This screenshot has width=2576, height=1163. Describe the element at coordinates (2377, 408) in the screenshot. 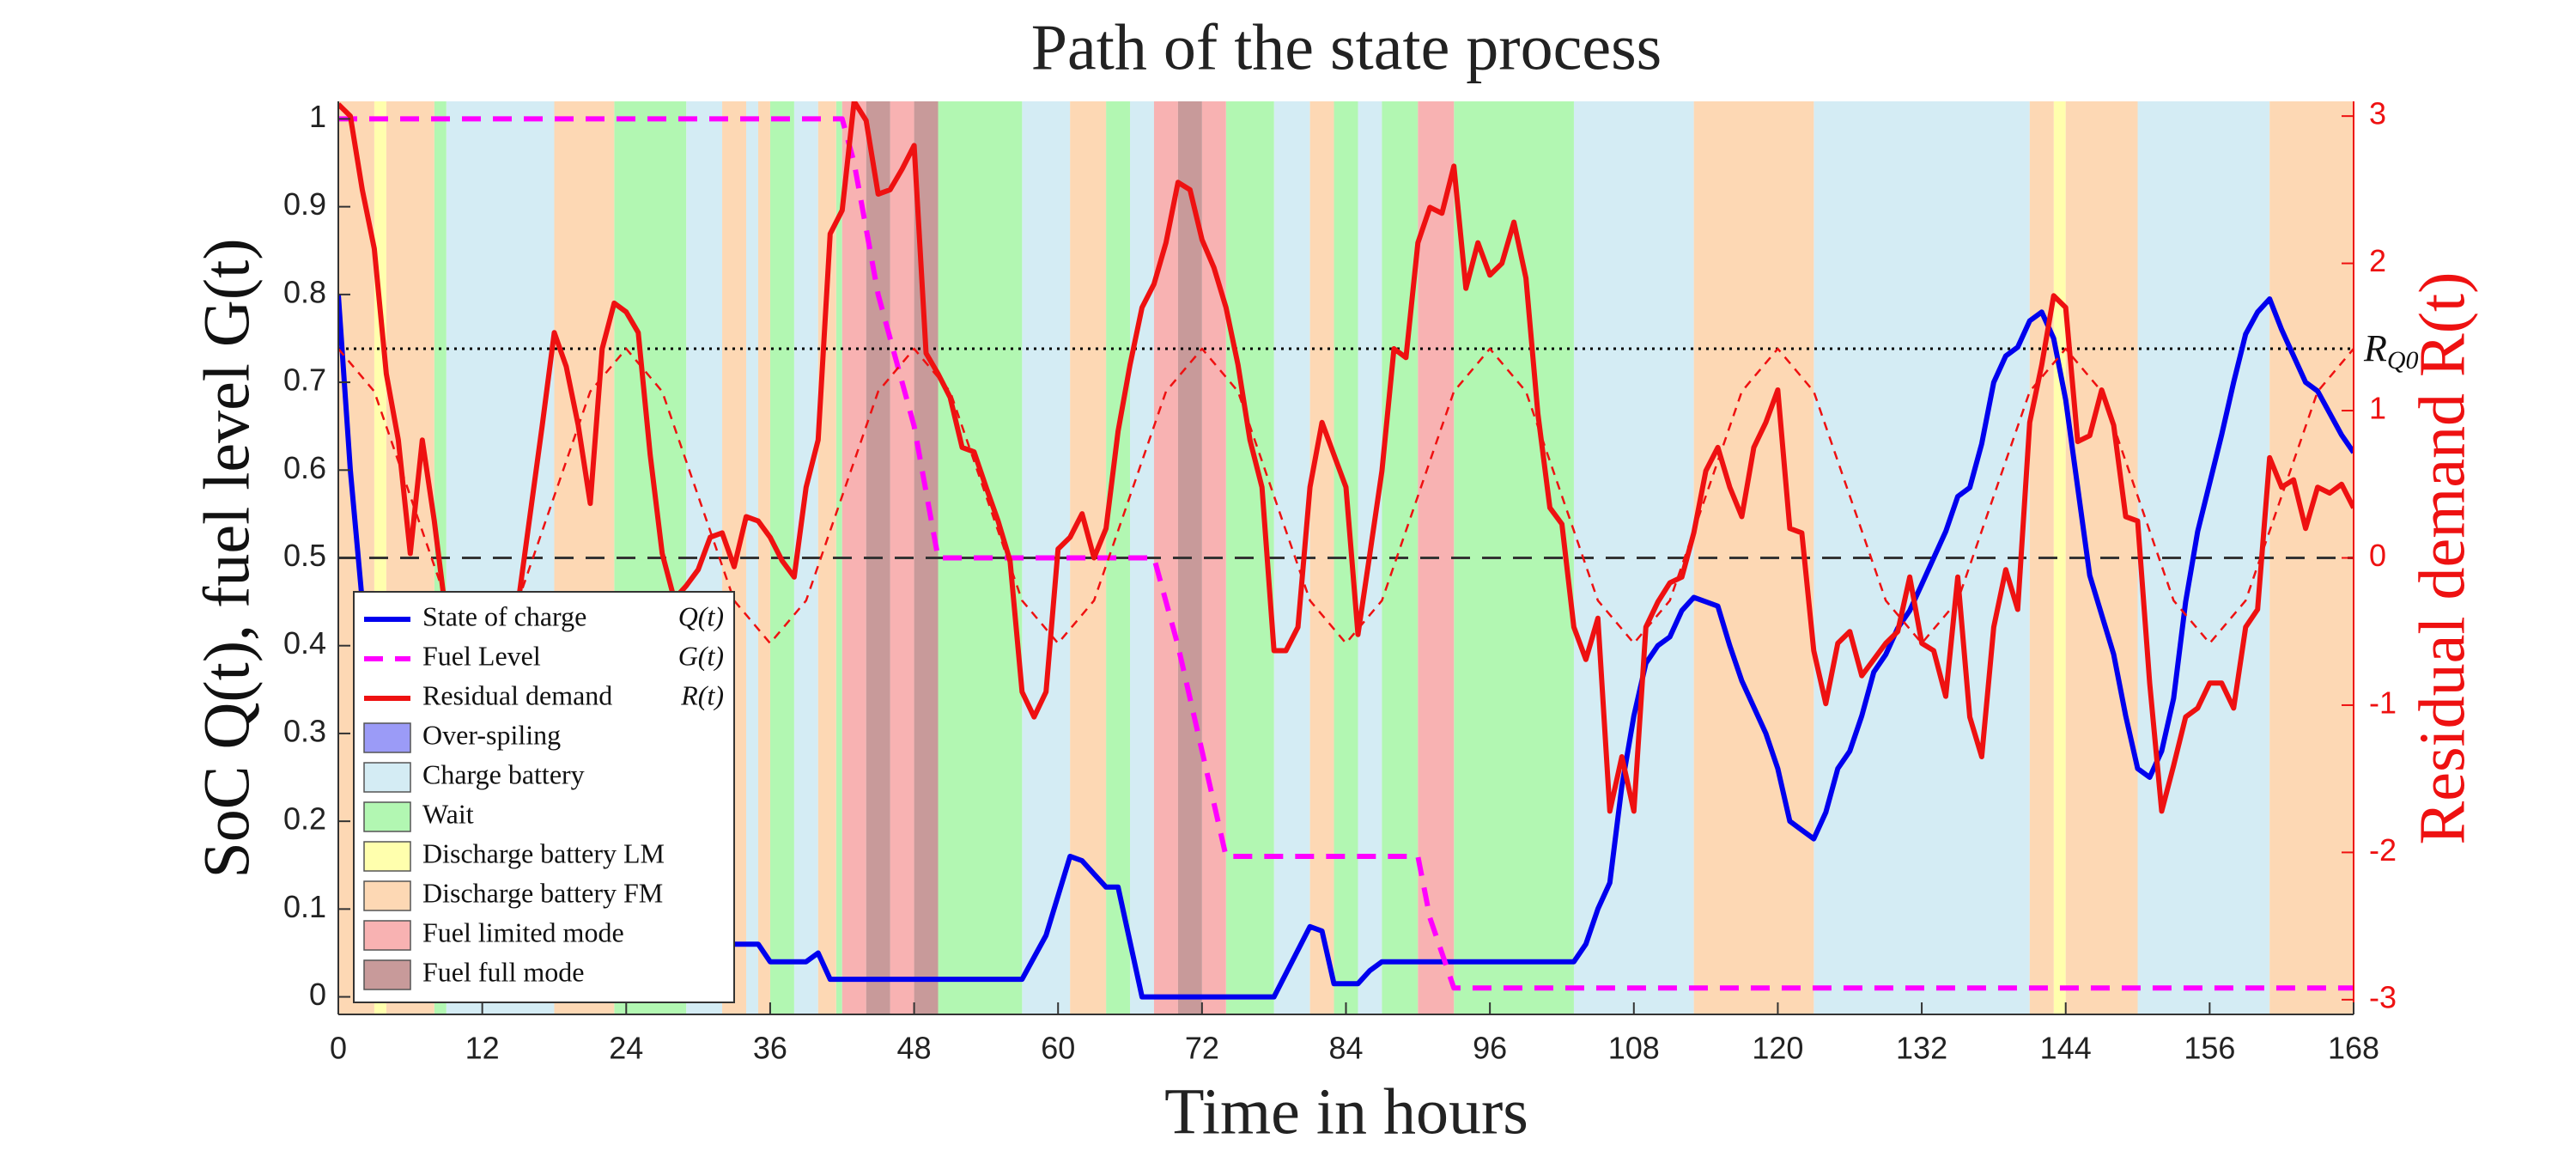

I see `y2-tick-label: 1` at that location.